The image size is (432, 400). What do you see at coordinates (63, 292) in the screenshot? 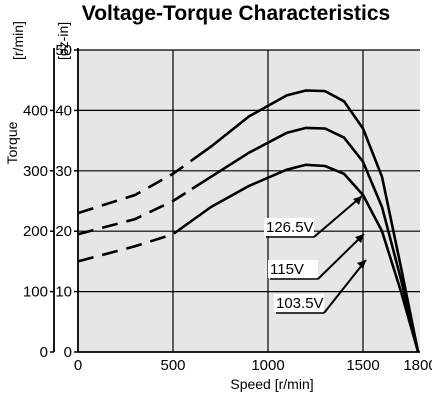
I see `y-tick-label-10: 10` at bounding box center [63, 292].